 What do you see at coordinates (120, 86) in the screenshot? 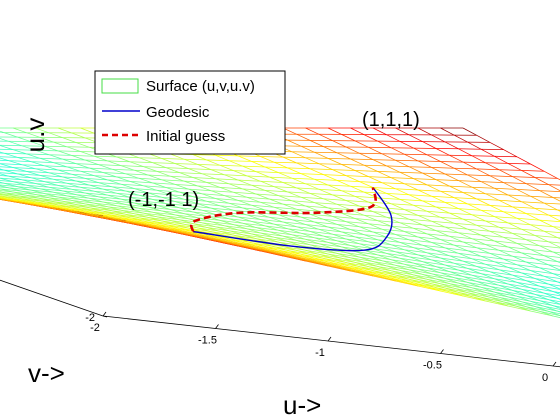
I see `legend-swatch-surface` at bounding box center [120, 86].